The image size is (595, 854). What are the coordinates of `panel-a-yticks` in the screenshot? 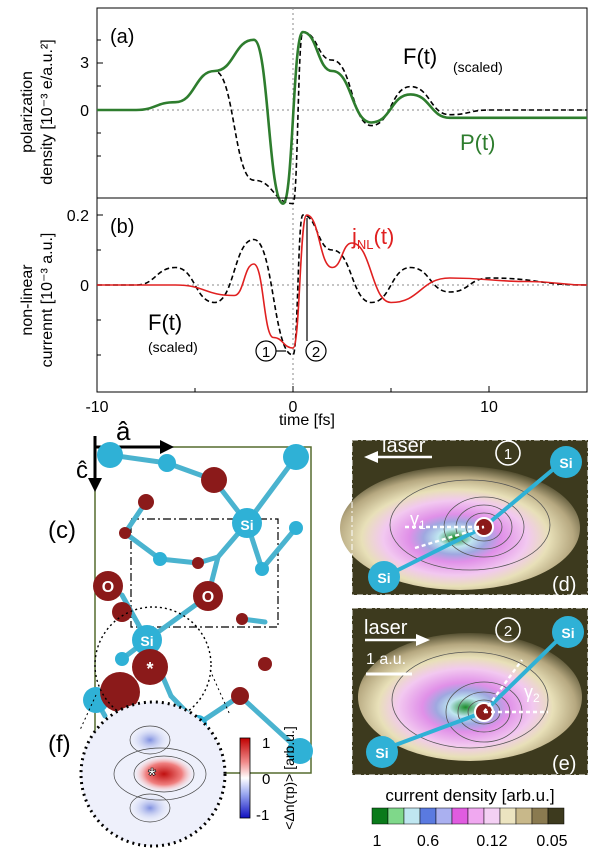 It's located at (100, 98).